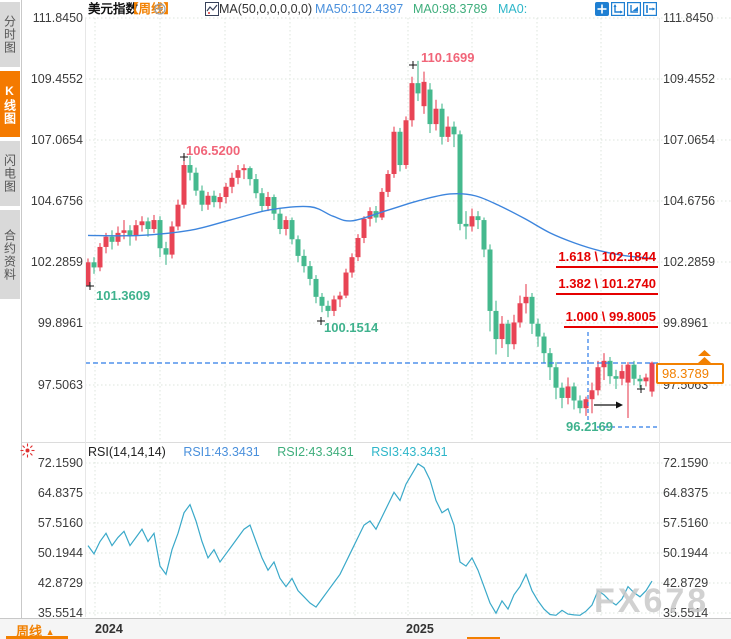 This screenshot has height=639, width=731. What do you see at coordinates (686, 323) in the screenshot?
I see `price-axis-label-right: 99.8961` at bounding box center [686, 323].